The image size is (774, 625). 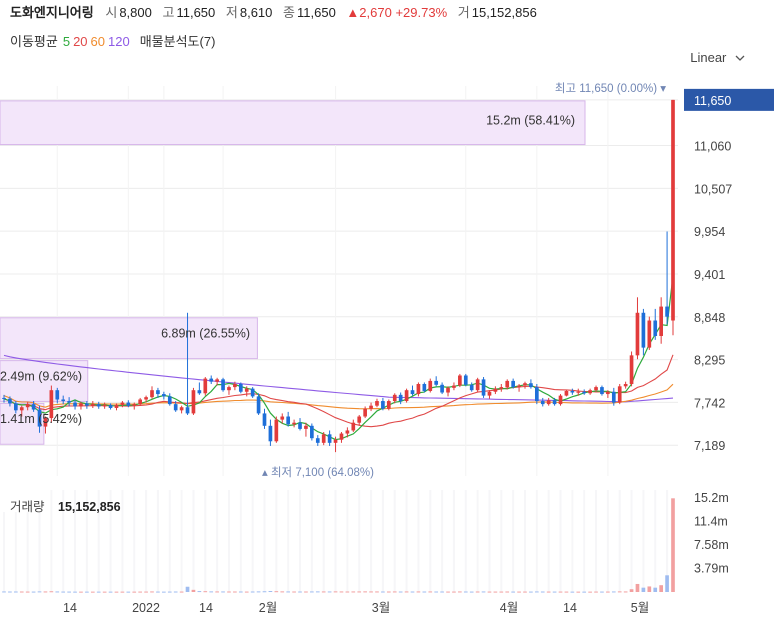 I want to click on volume-profile-bar, so click(x=129, y=338).